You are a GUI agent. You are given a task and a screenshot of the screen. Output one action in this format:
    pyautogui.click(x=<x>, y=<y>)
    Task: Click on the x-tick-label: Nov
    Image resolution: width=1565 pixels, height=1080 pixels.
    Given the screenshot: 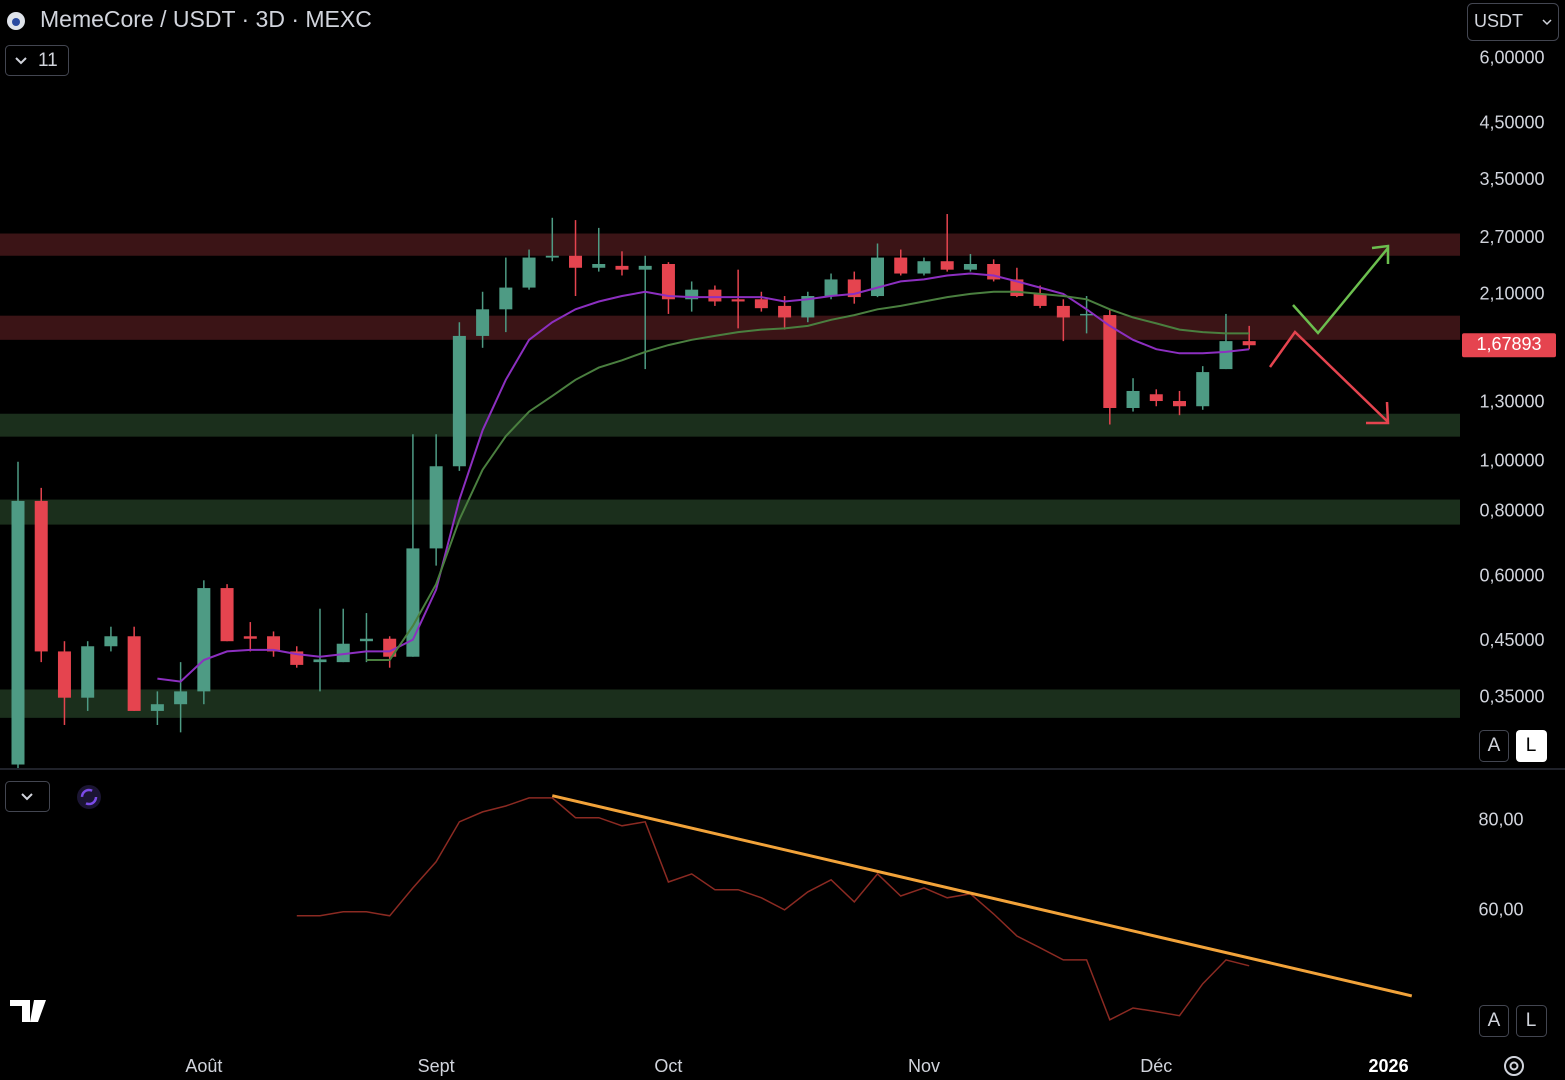 What is the action you would take?
    pyautogui.click(x=924, y=1066)
    